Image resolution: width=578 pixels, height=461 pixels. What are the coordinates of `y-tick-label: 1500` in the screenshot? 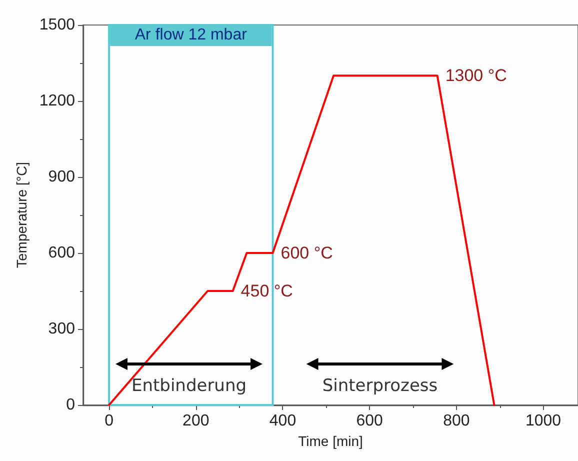 It's located at (57, 25).